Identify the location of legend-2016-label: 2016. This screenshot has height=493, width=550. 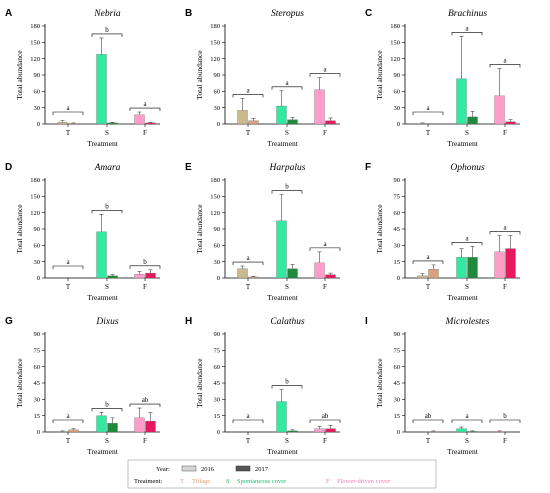
(208, 469).